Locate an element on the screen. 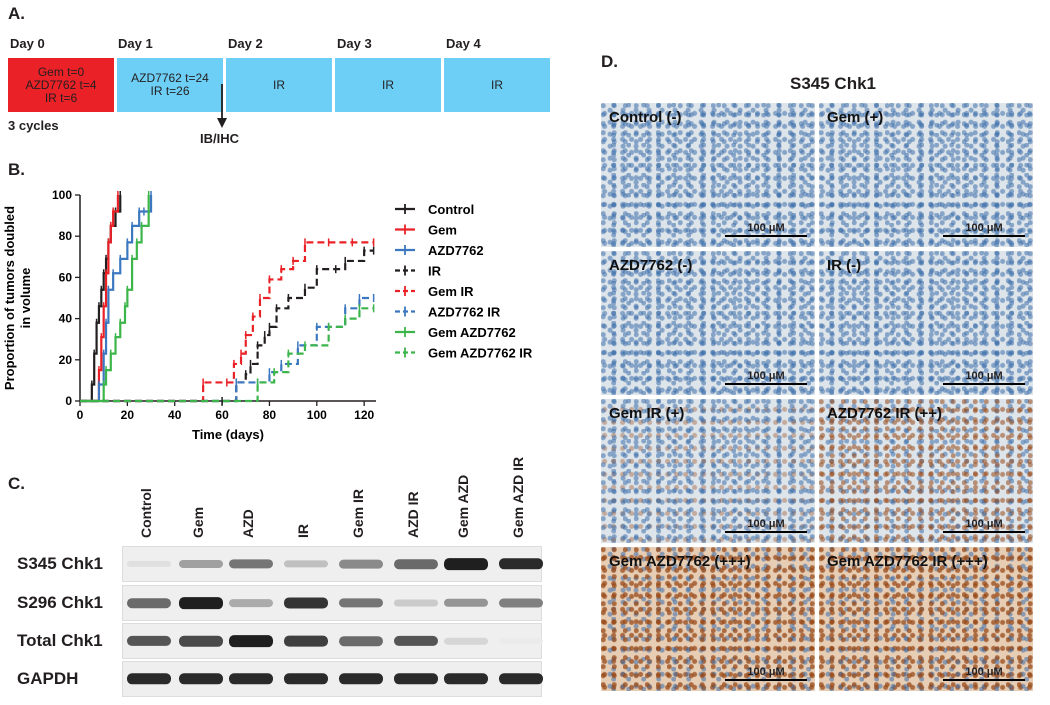 This screenshot has height=705, width=1050. panel-b-letter: B. is located at coordinates (16, 169).